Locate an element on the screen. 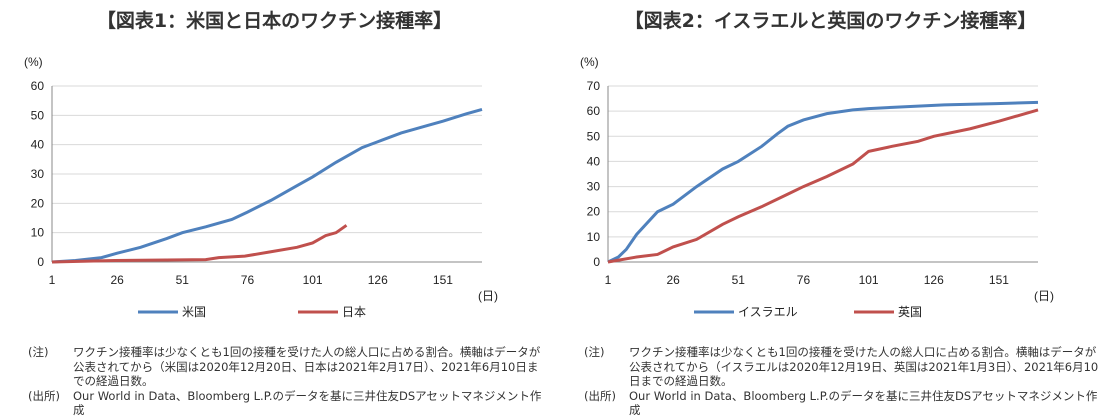  legend-label: 日本 is located at coordinates (354, 312).